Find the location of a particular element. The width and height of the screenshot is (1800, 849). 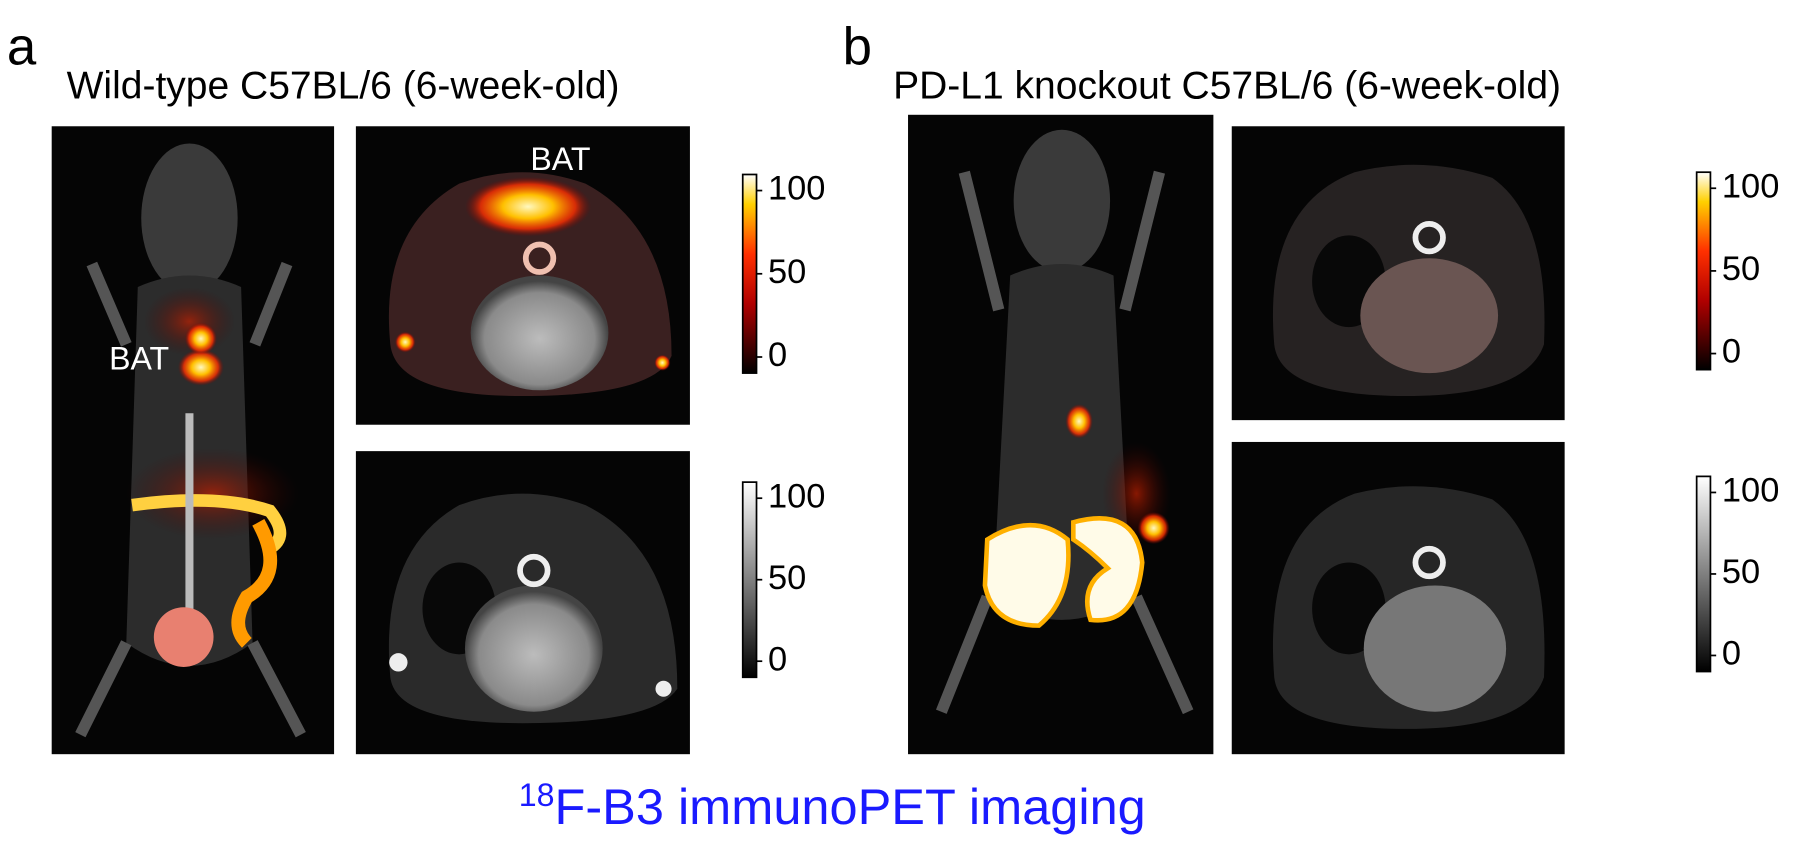

panel-letter: b is located at coordinates (857, 46).